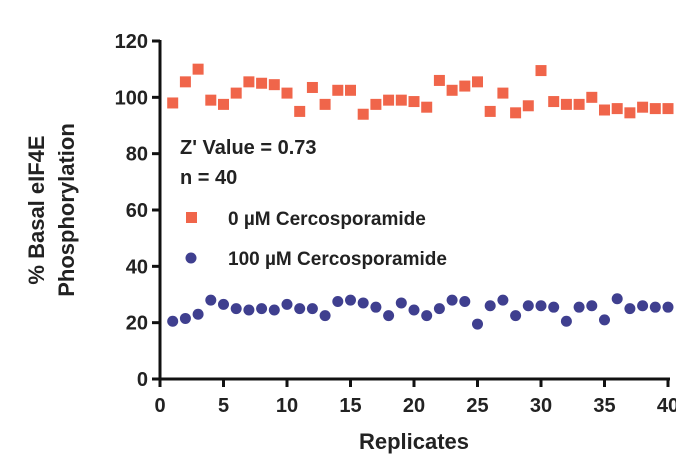 The width and height of the screenshot is (676, 456). I want to click on x-tick-label: 25, so click(477, 406).